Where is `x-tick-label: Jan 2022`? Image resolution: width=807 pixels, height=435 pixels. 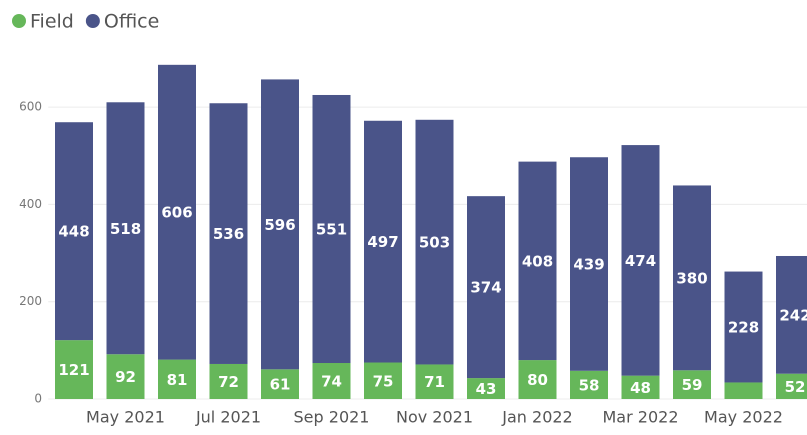 x-tick-label: Jan 2022 is located at coordinates (536, 417).